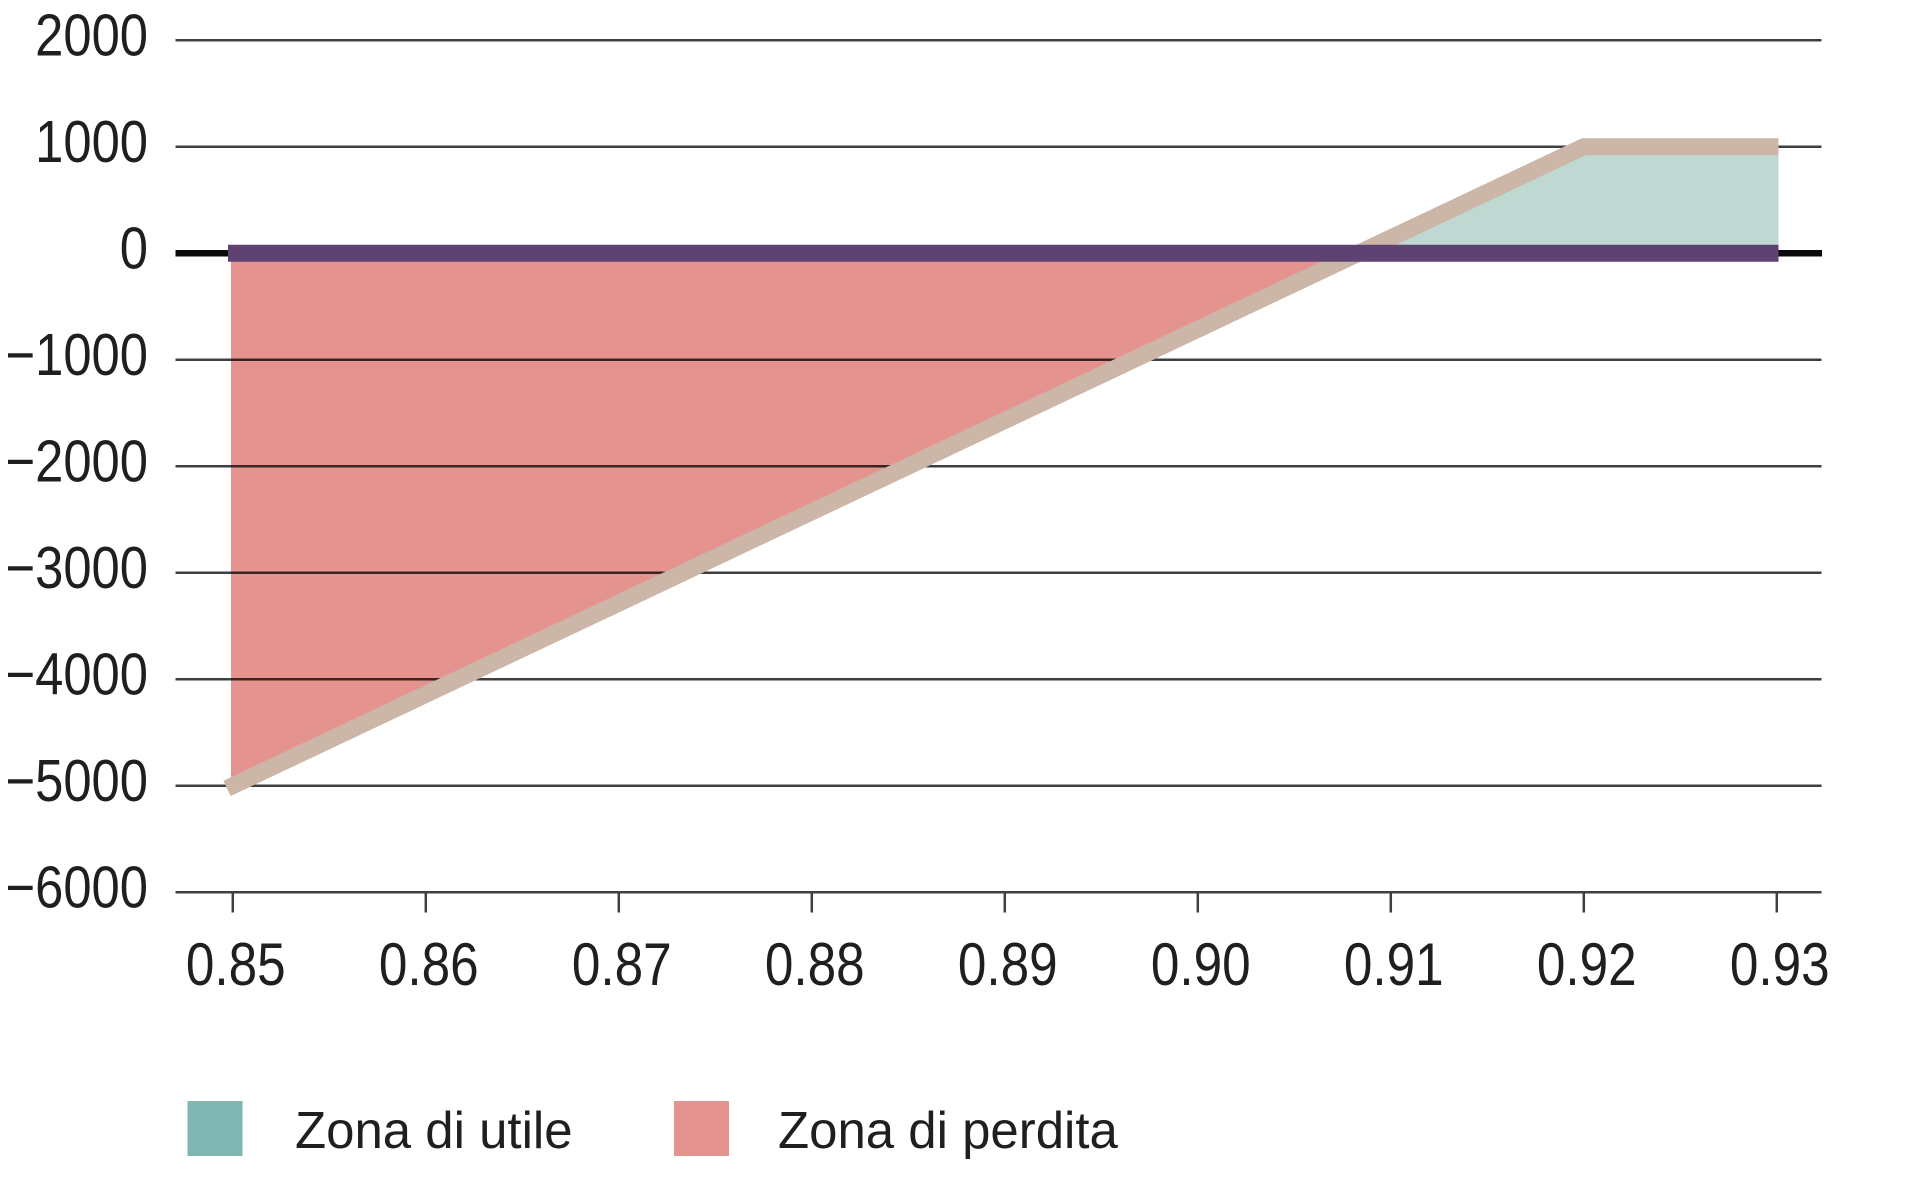 This screenshot has height=1200, width=1920. Describe the element at coordinates (77, 674) in the screenshot. I see `svg-text: −4000` at that location.